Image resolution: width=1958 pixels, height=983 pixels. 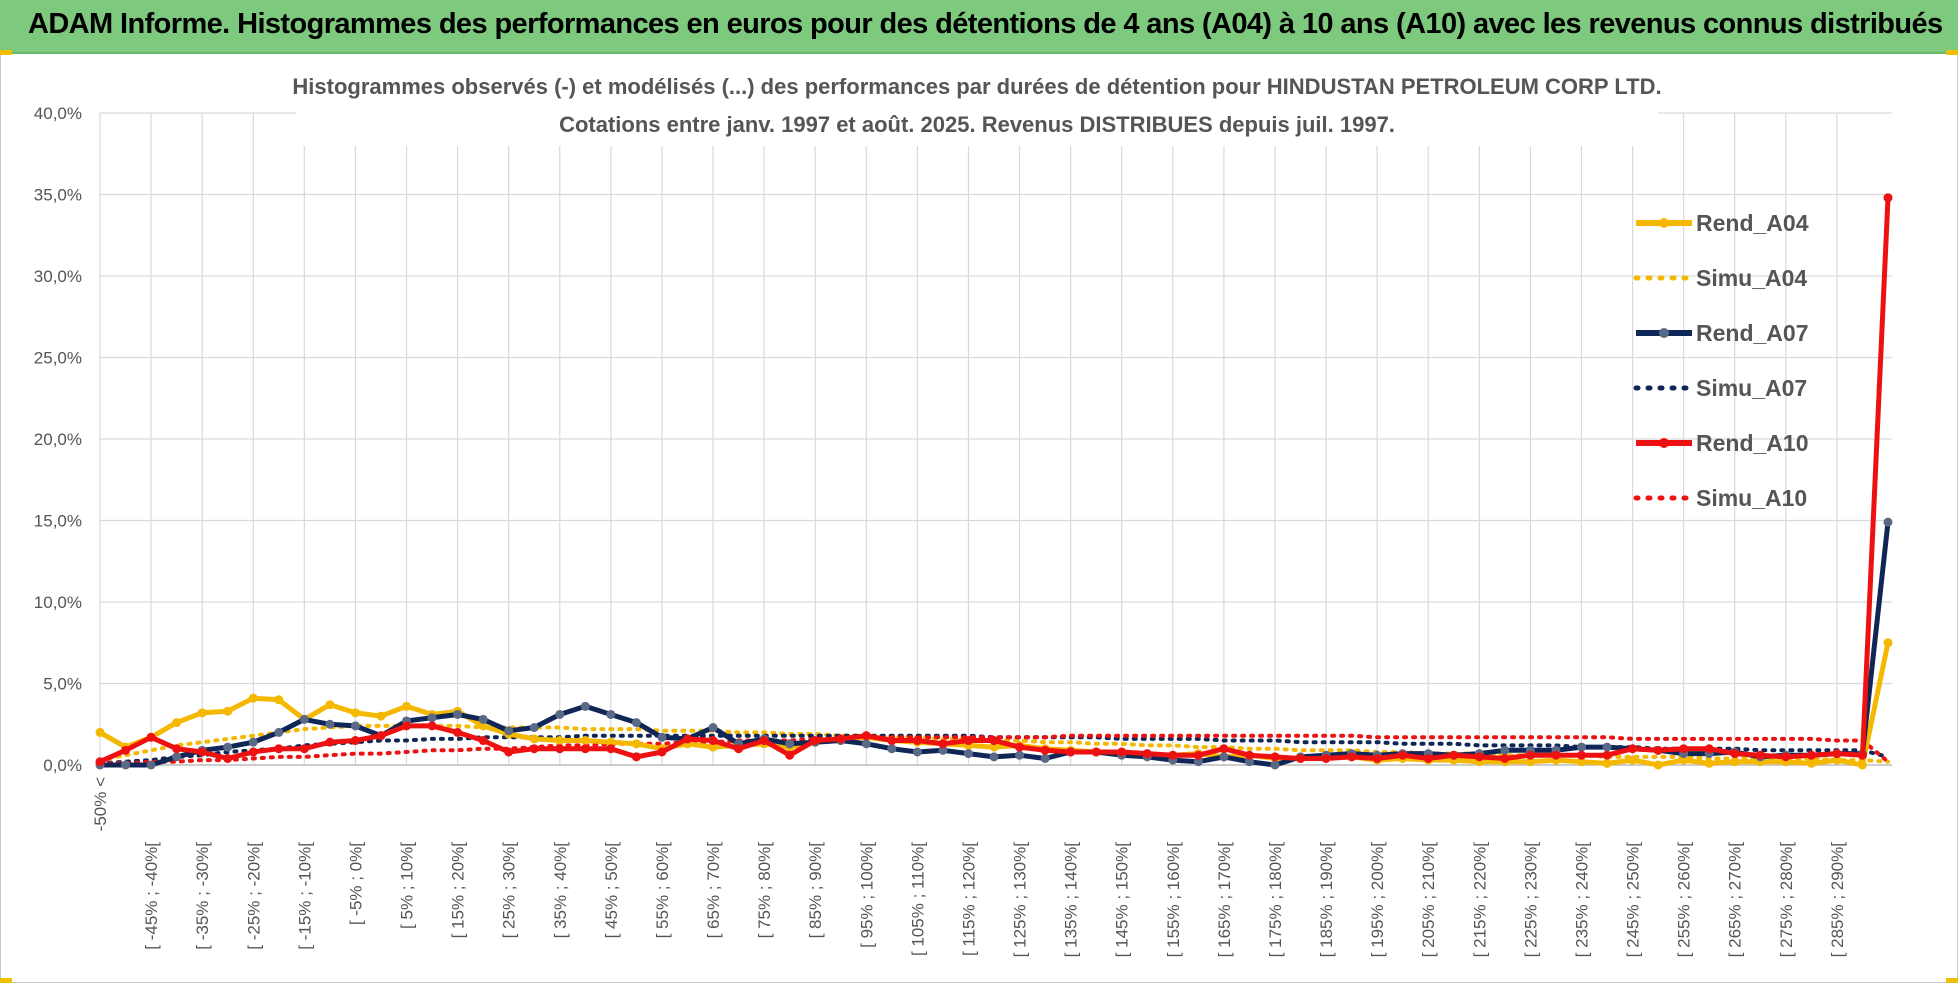 What do you see at coordinates (1581, 900) in the screenshot?
I see `x-tick-label: [ 235% ; 240%[` at bounding box center [1581, 900].